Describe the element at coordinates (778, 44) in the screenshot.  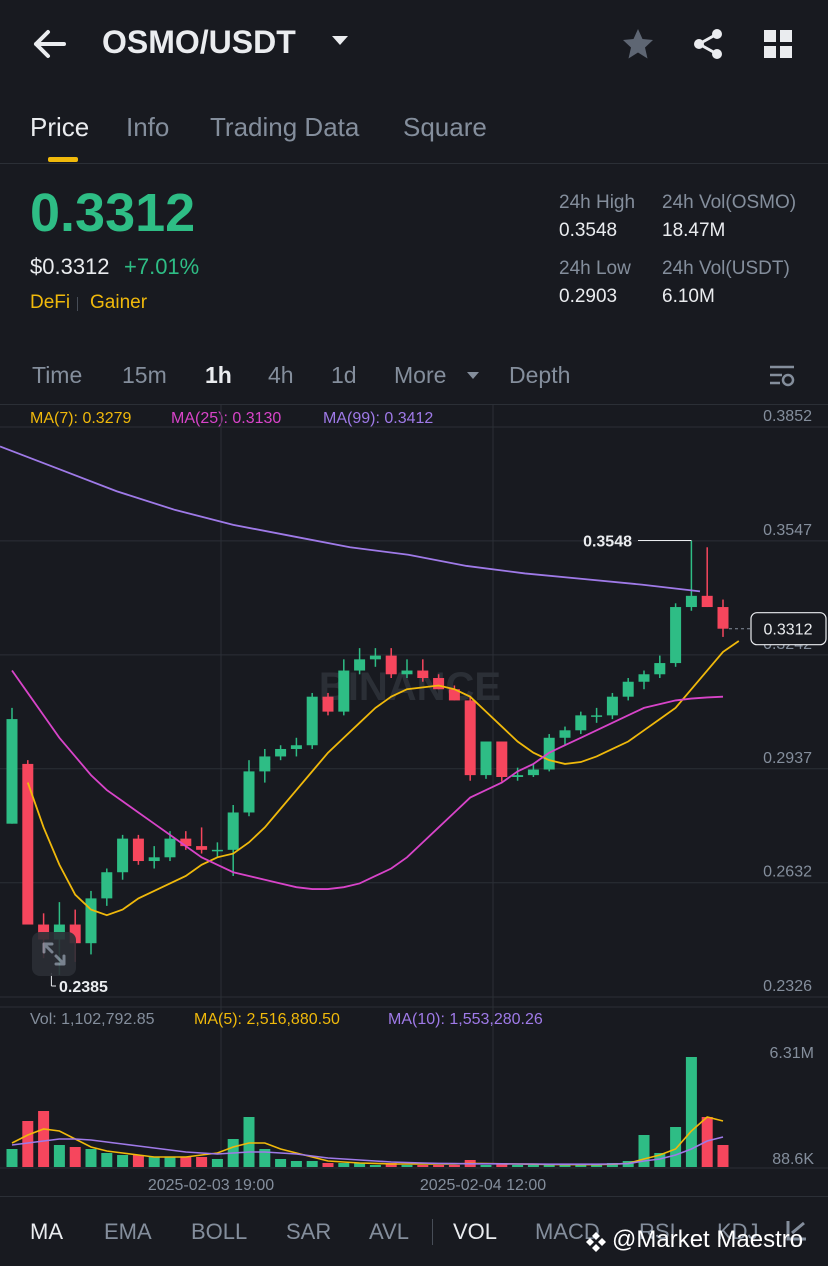
I see `grid-icon` at that location.